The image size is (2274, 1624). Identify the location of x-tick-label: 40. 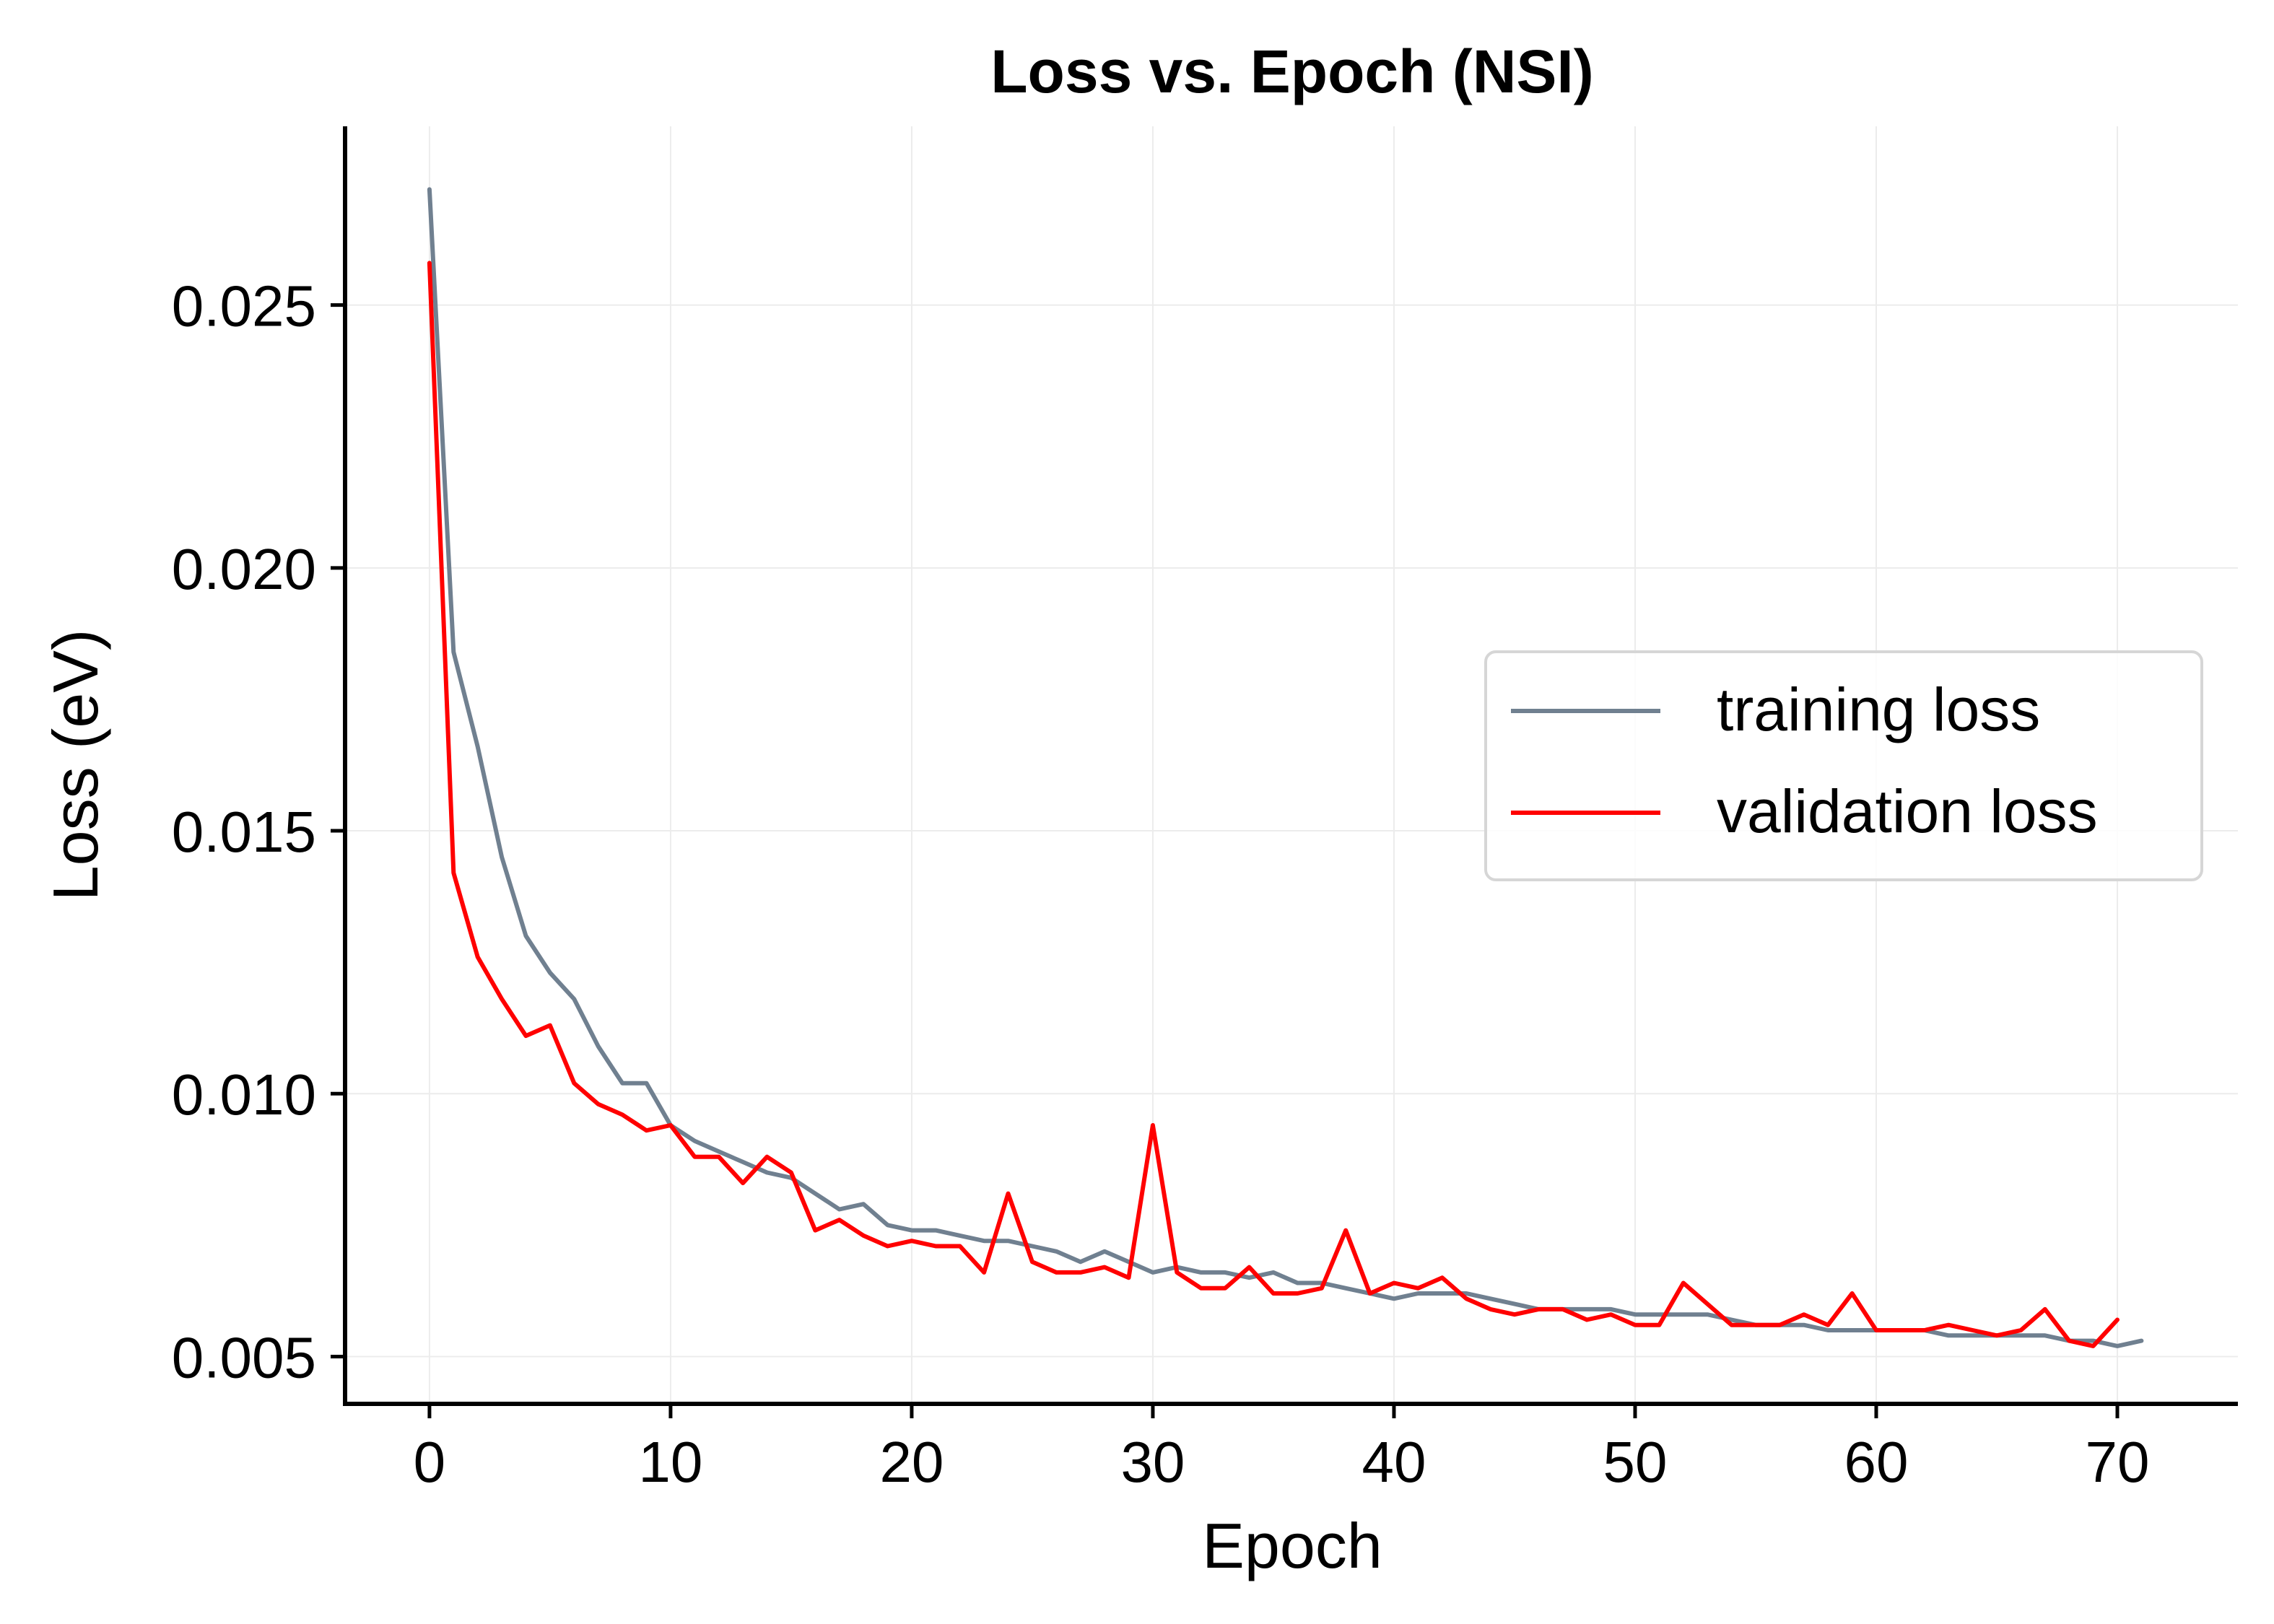
(1394, 1462).